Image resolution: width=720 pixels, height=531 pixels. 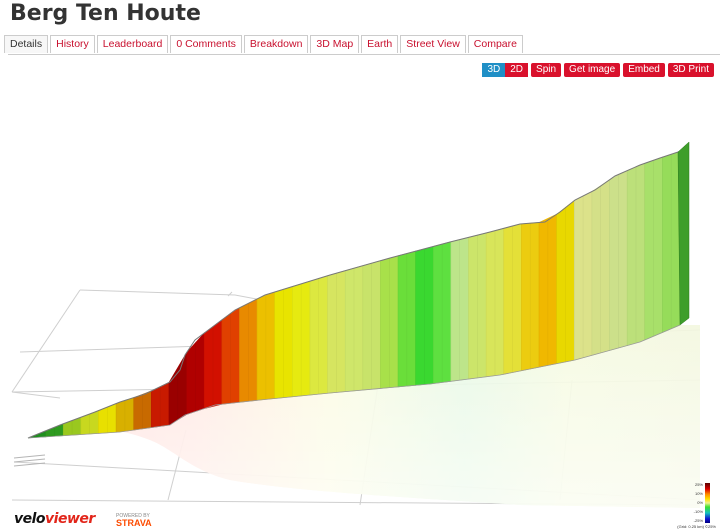 What do you see at coordinates (698, 520) in the screenshot?
I see `legend-tick: -25%` at bounding box center [698, 520].